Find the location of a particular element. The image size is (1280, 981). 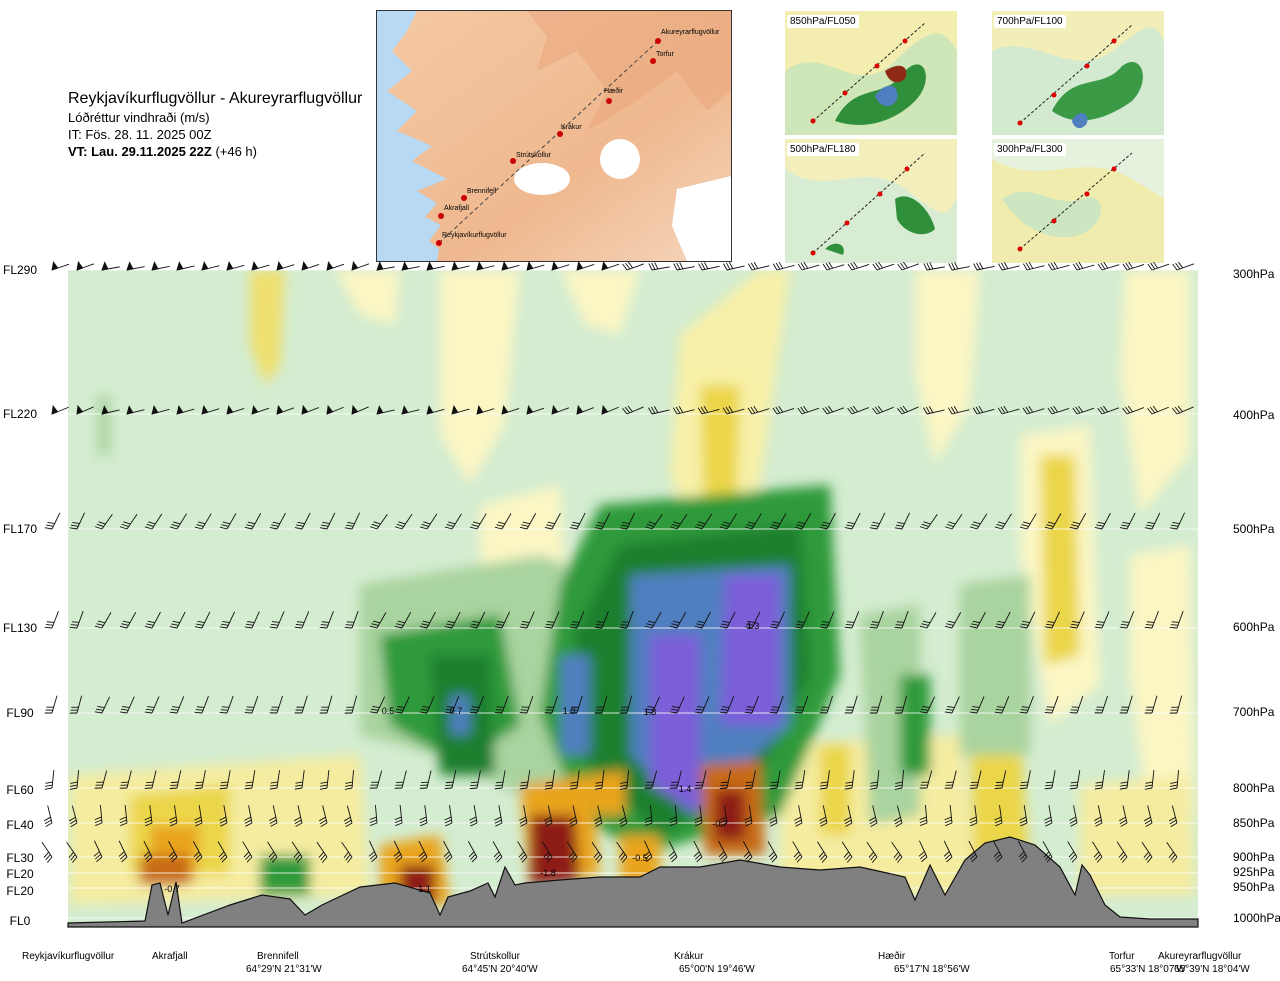

mini-map-300: 300hPa/FL300 is located at coordinates (1078, 201).